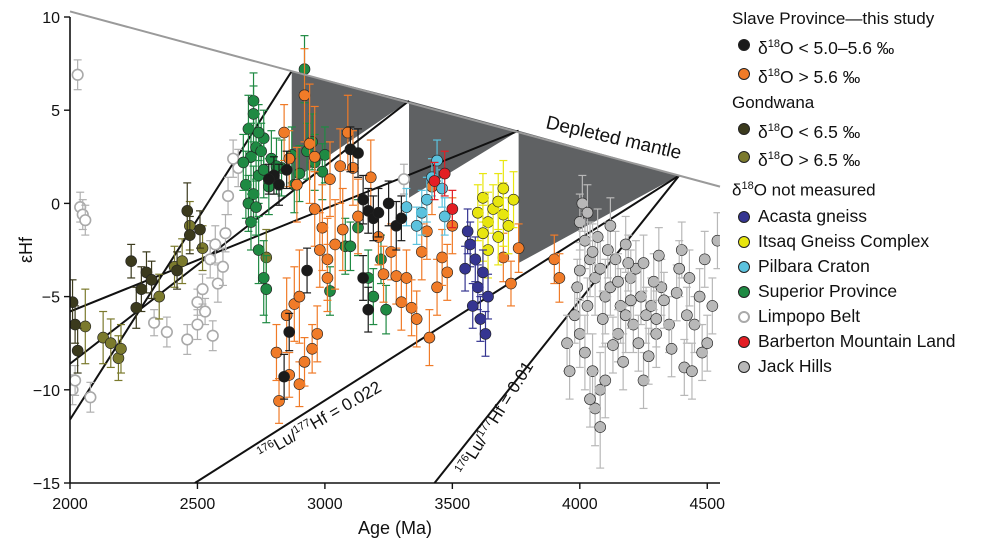  What do you see at coordinates (859, 266) in the screenshot?
I see `legend-item: Pilbara Craton` at bounding box center [859, 266].